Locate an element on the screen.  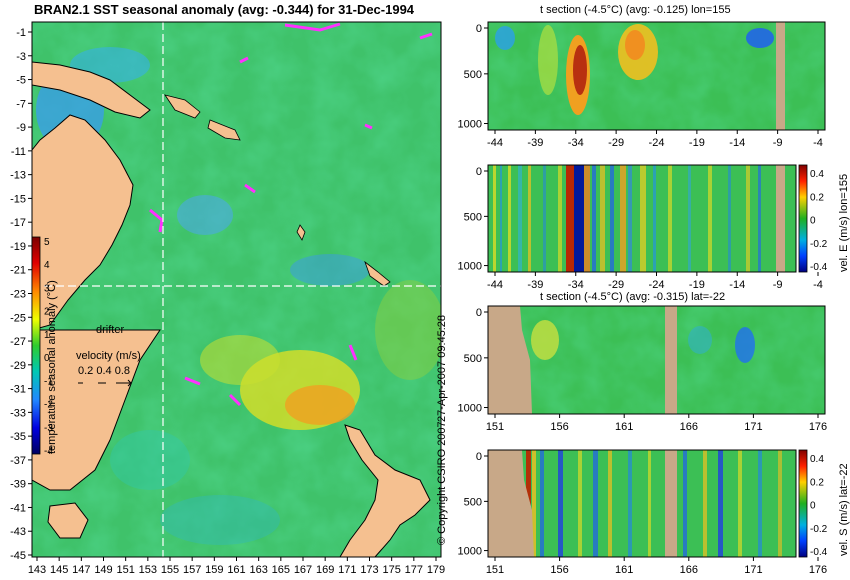
map-colorbar-tick-label: 5 is located at coordinates (47, 242).